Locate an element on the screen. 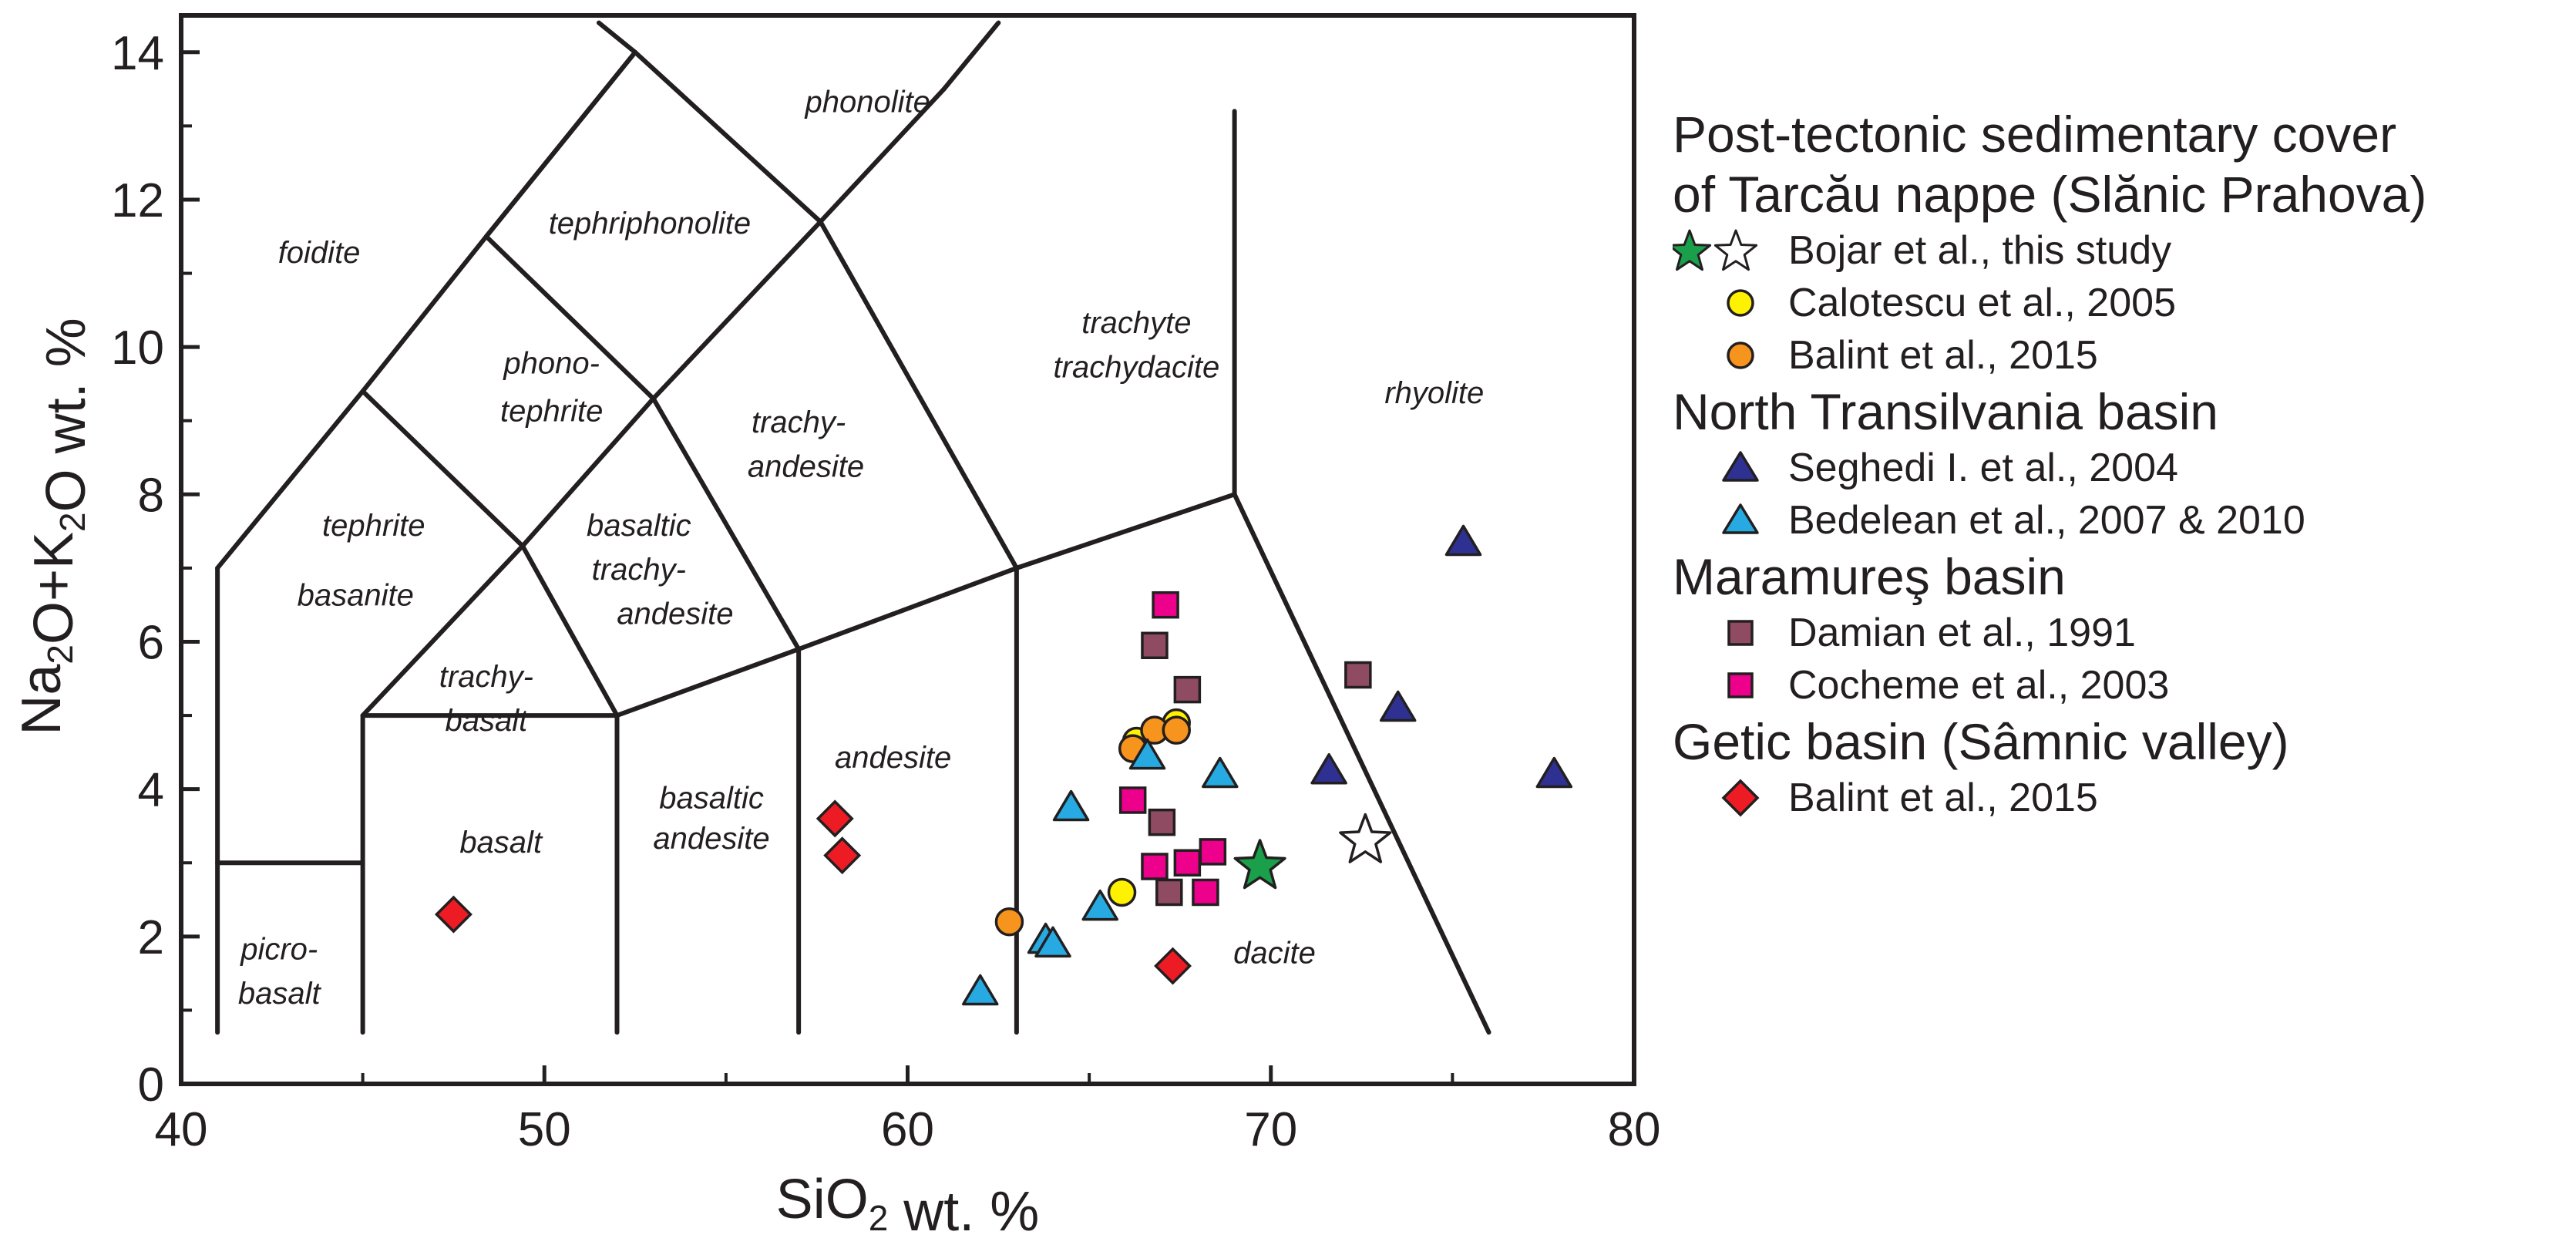 This screenshot has height=1245, width=2576. legend-item-label: Seghedi I. et al., 2004 is located at coordinates (1983, 468).